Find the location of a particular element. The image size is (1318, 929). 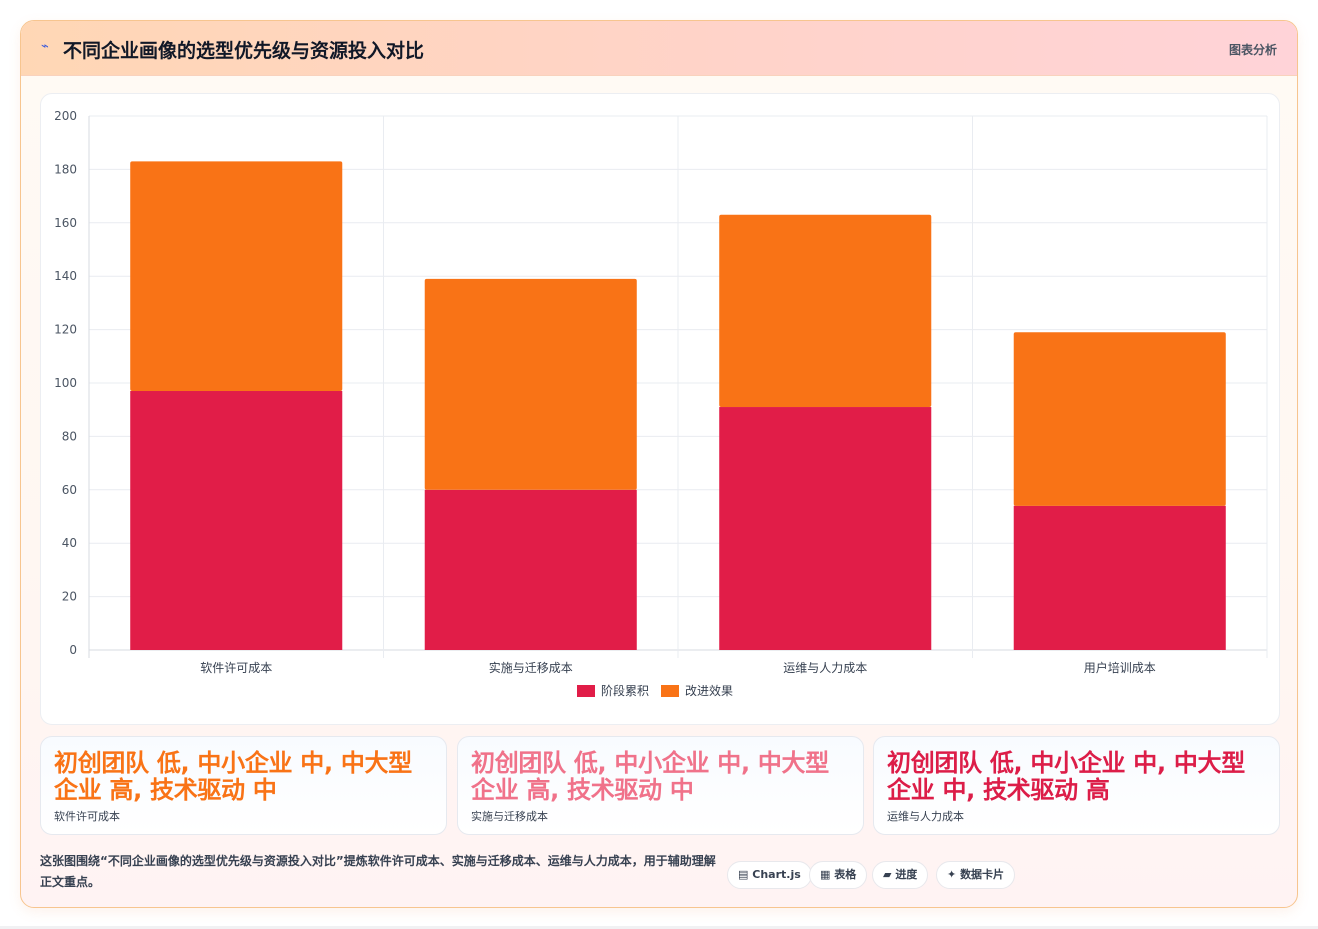

chip-label: Chart.js is located at coordinates (776, 874).